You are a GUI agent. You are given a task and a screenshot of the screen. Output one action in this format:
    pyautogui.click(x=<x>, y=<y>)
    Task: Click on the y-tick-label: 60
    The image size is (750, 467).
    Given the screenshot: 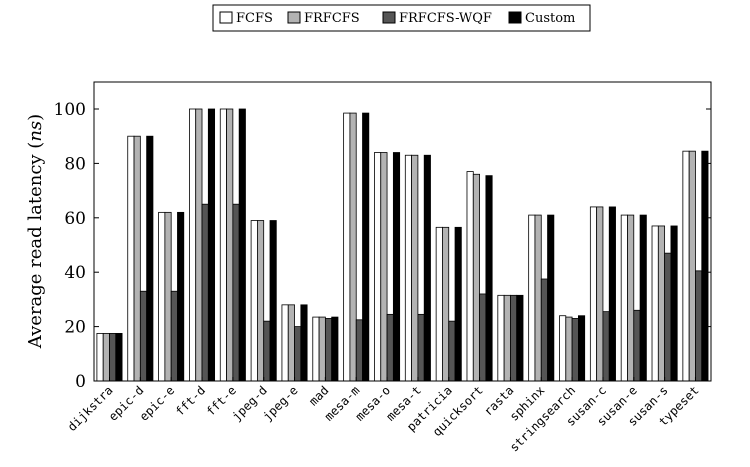 What is the action you would take?
    pyautogui.click(x=75, y=219)
    